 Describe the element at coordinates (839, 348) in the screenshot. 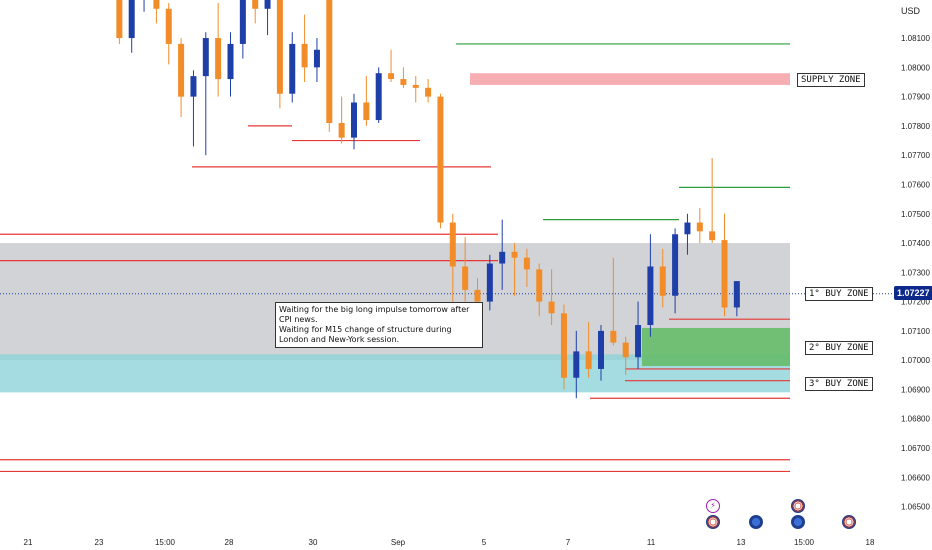

I see `buy-zone-2-label: 2° BUY ZONE` at that location.